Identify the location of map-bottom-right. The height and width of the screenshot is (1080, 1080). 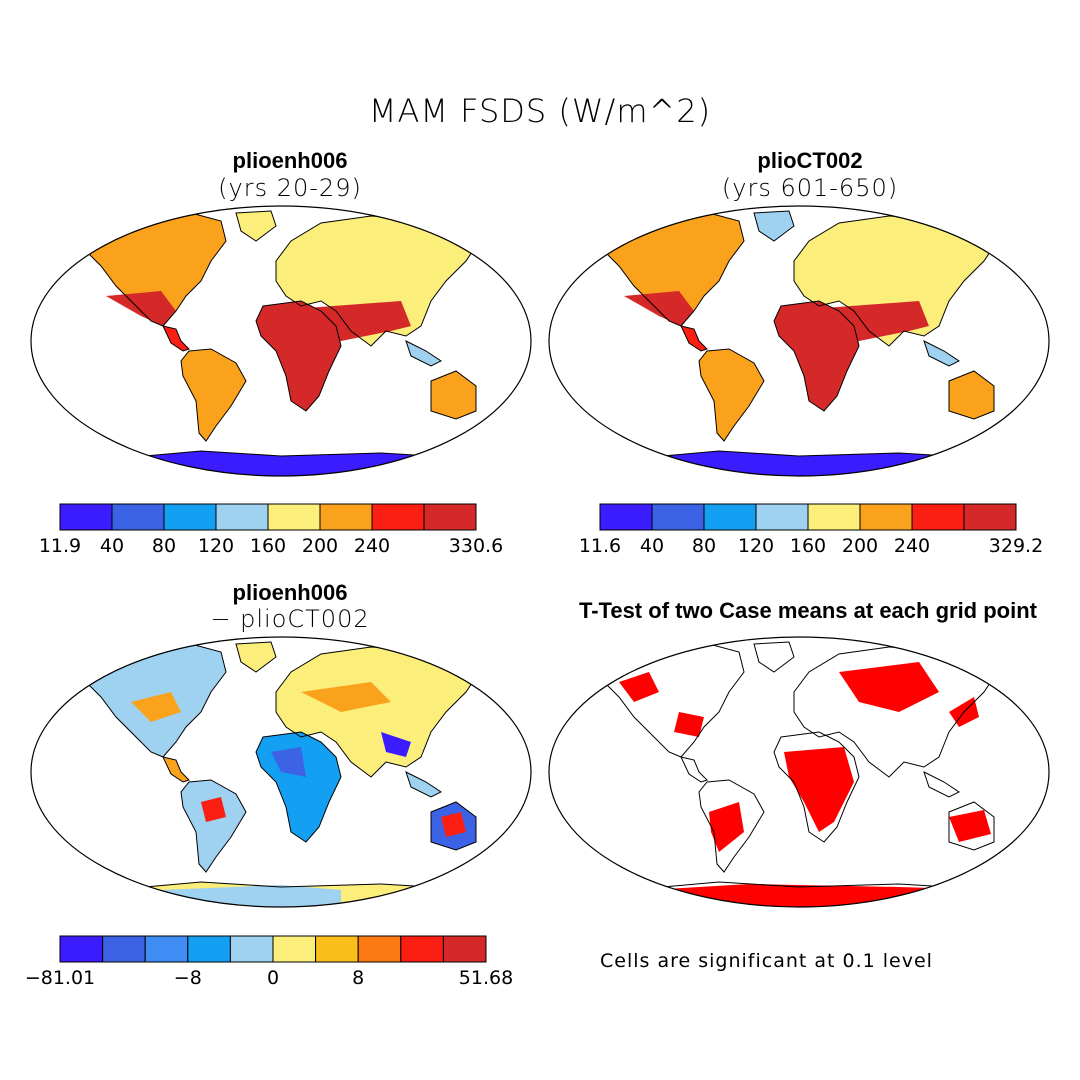
(799, 772).